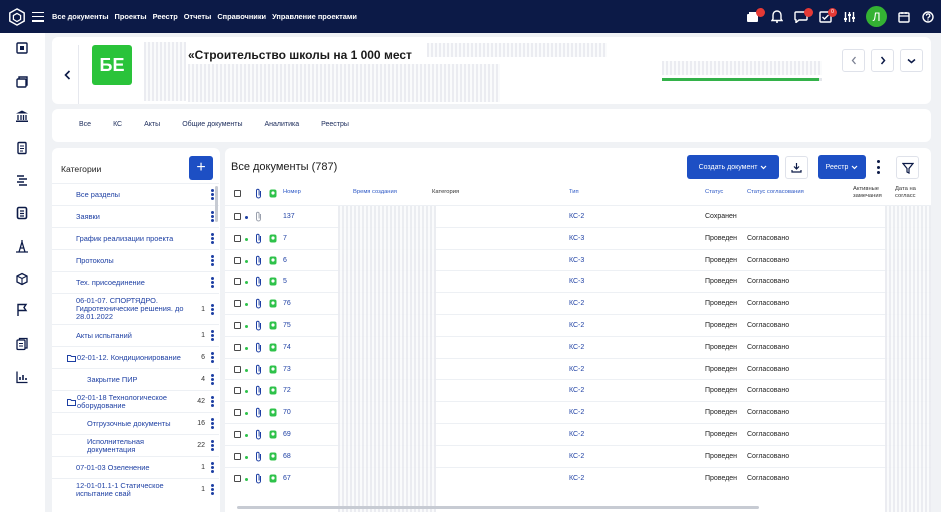 This screenshot has width=941, height=512. I want to click on calendar-icon, so click(904, 17).